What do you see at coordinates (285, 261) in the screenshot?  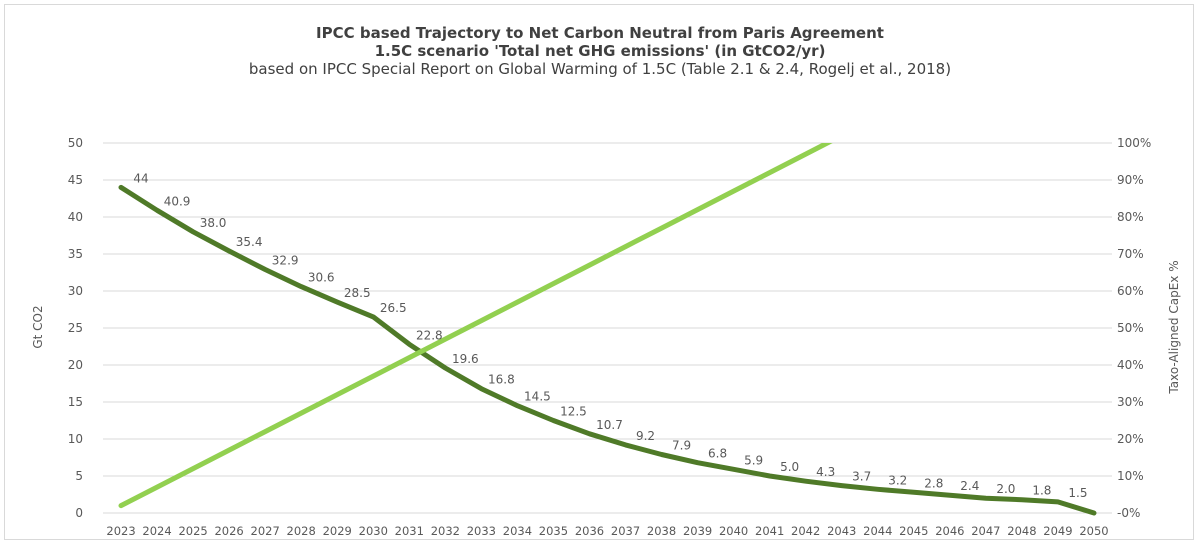 I see `data-label: 32.9` at bounding box center [285, 261].